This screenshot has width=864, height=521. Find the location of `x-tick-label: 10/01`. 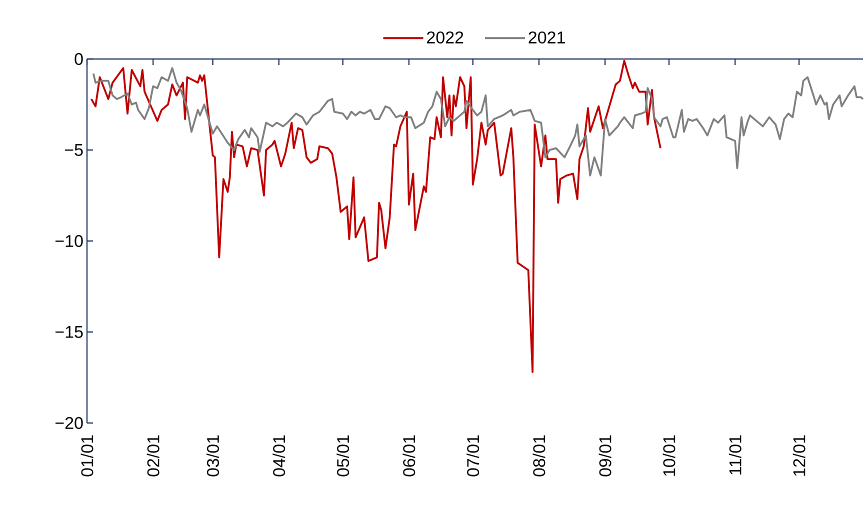

x-tick-label: 10/01 is located at coordinates (669, 455).